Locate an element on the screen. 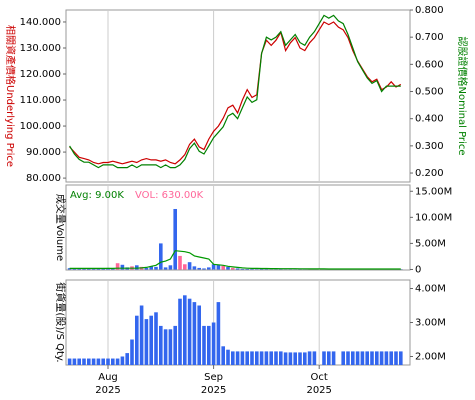 This screenshot has width=475, height=400. y2-tick-label: 0.600 is located at coordinates (429, 64).